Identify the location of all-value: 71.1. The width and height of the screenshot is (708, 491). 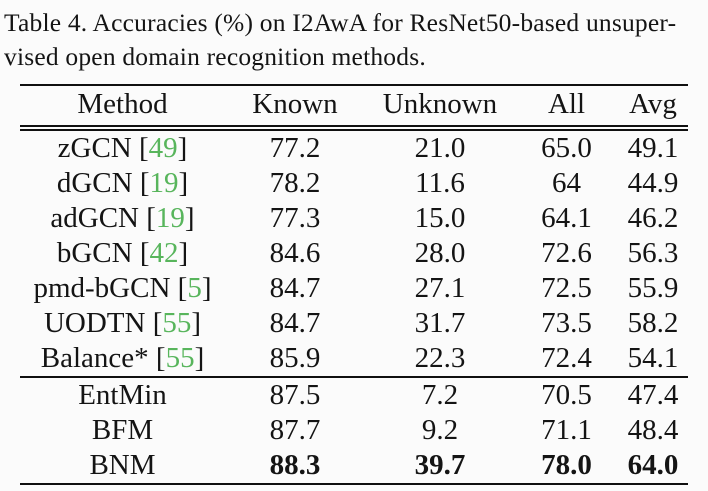
(566, 429).